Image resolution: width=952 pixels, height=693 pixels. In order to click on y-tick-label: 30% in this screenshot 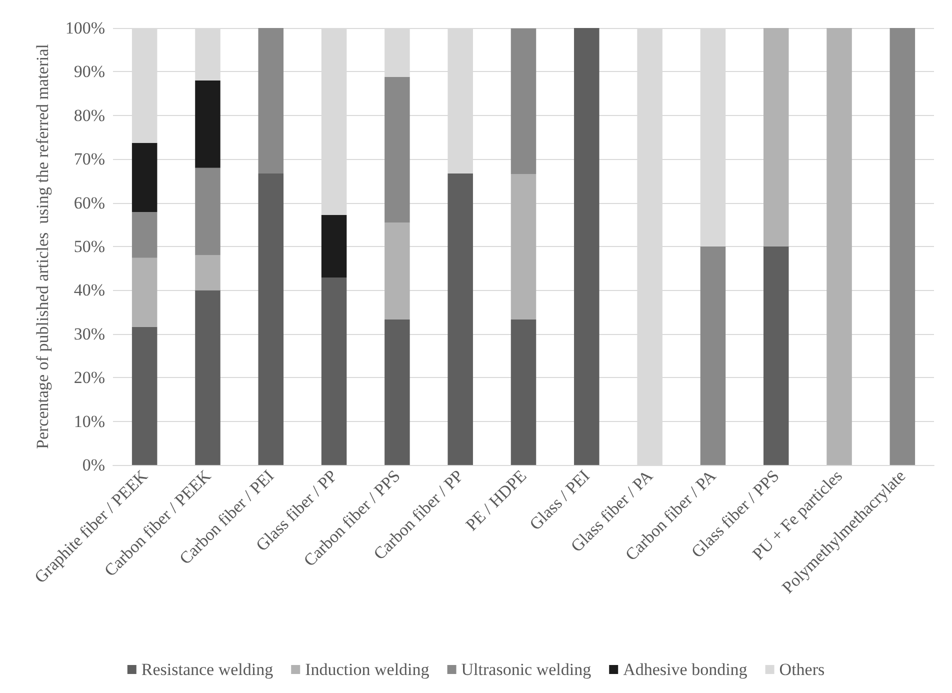, I will do `click(89, 334)`.